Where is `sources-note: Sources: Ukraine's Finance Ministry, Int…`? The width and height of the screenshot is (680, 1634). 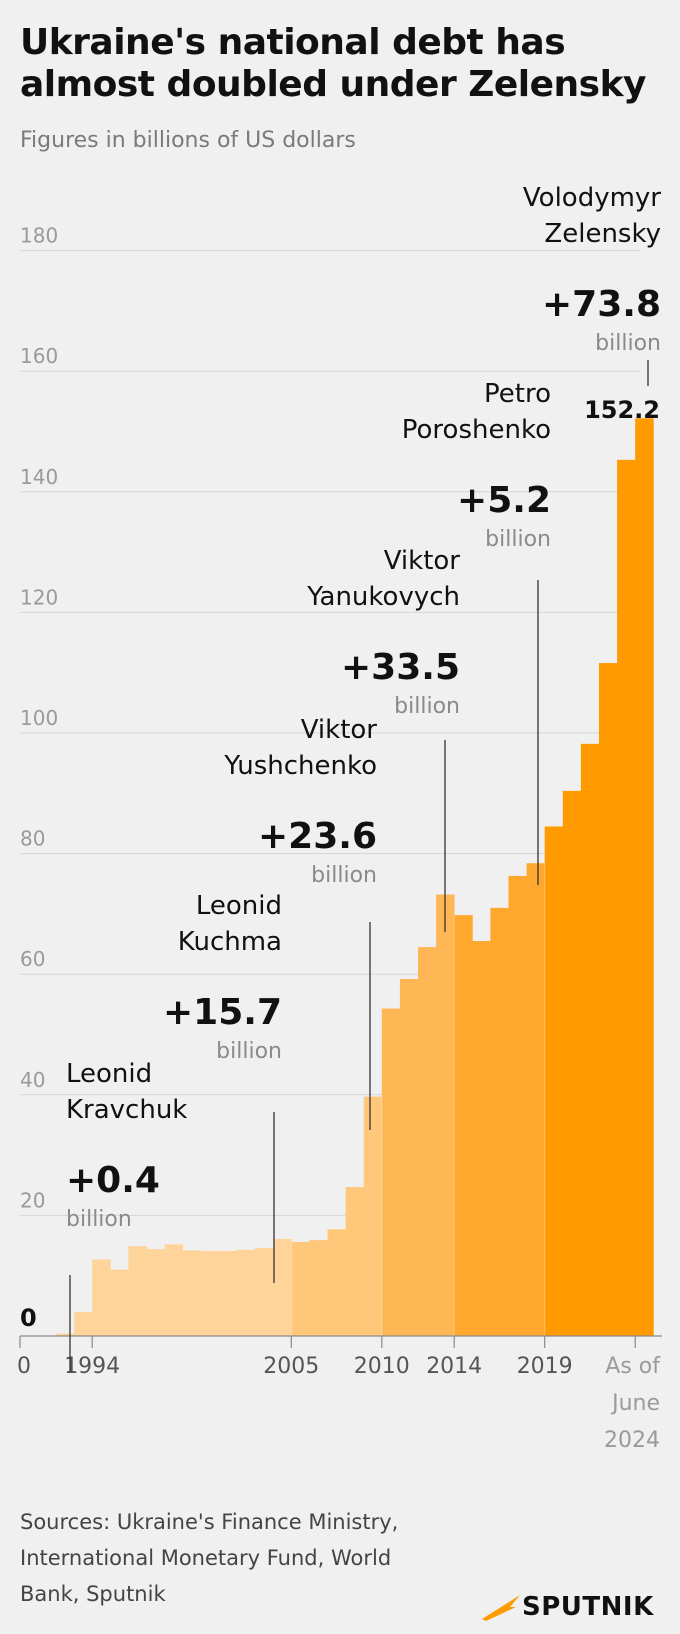 sources-note: Sources: Ukraine's Finance Ministry, Int… is located at coordinates (209, 1558).